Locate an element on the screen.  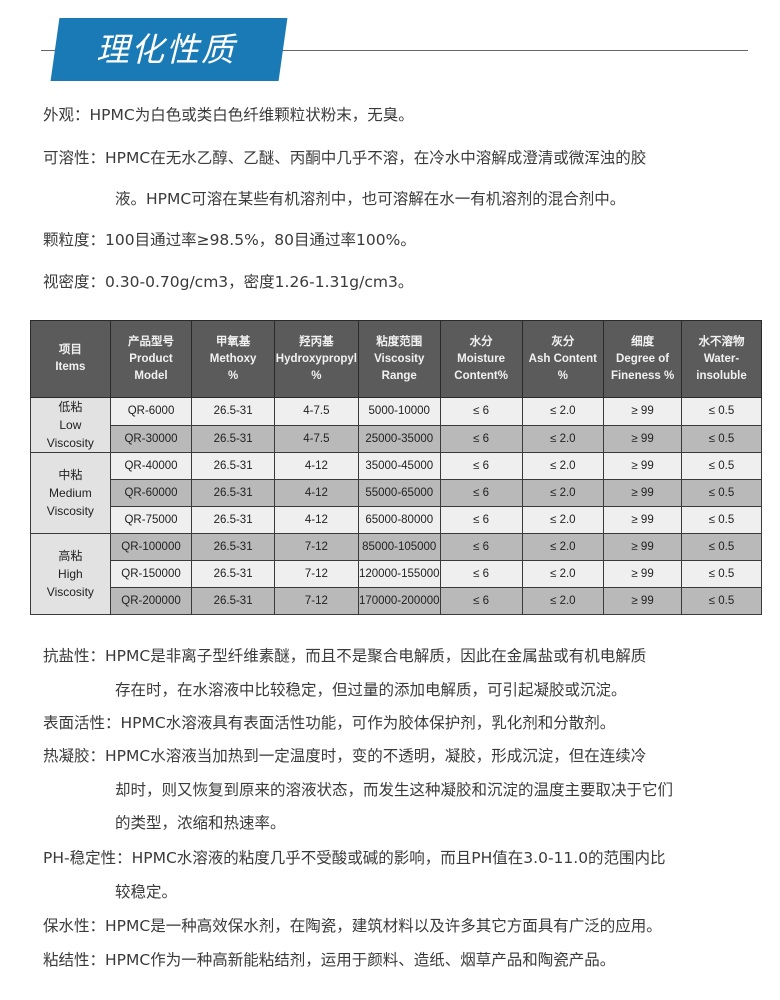
group-label: 低粘 Low Viscosity is located at coordinates (70, 425).